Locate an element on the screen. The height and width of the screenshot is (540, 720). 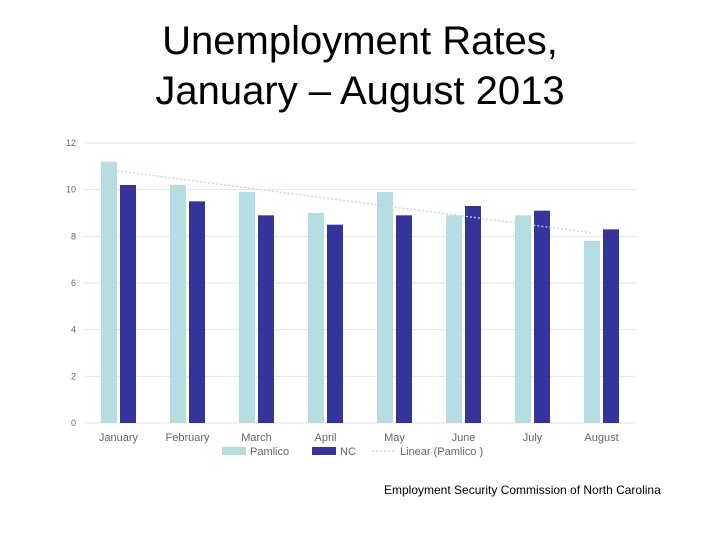
legend-nc: NC is located at coordinates (334, 452).